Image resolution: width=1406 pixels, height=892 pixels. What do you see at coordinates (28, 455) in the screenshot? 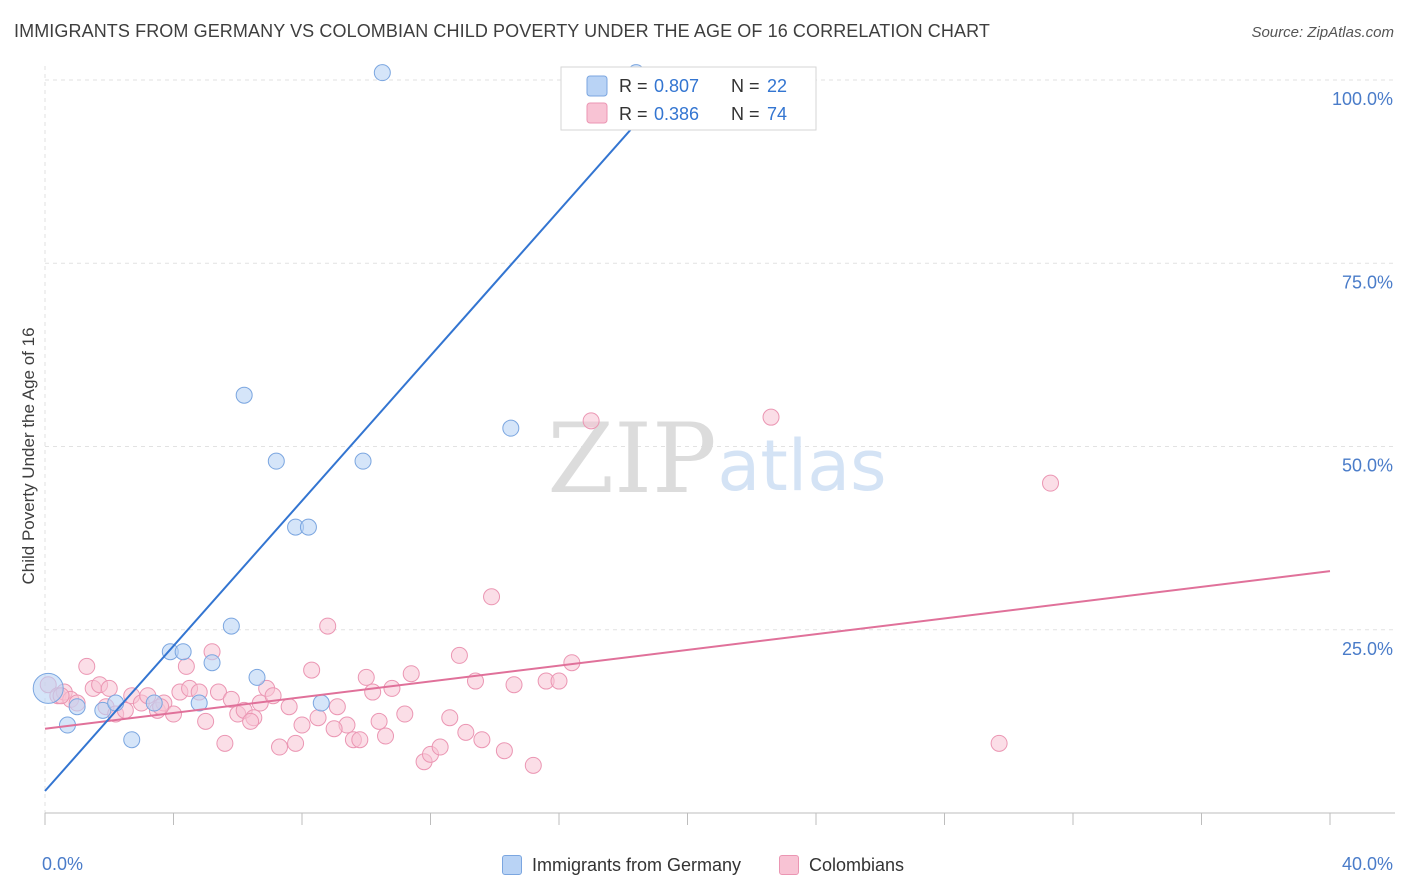
I see `y-axis-label: Child Poverty Under the Age of 16` at bounding box center [28, 455].